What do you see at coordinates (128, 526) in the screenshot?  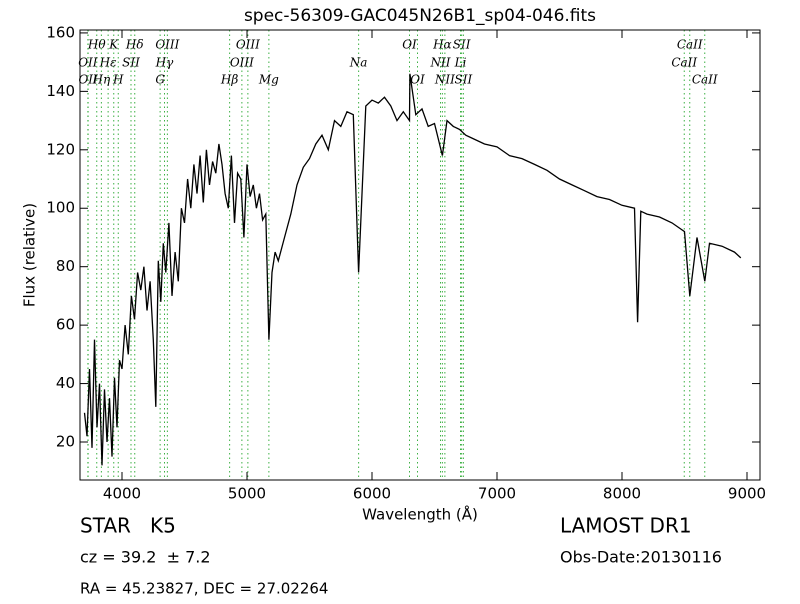 I see `object-class: STAR K5` at bounding box center [128, 526].